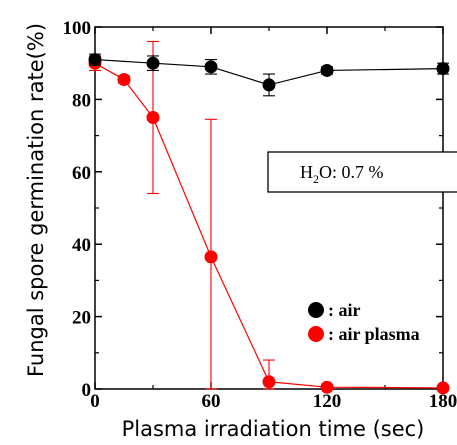 This screenshot has height=445, width=457. I want to click on series-line-air, so click(269, 72).